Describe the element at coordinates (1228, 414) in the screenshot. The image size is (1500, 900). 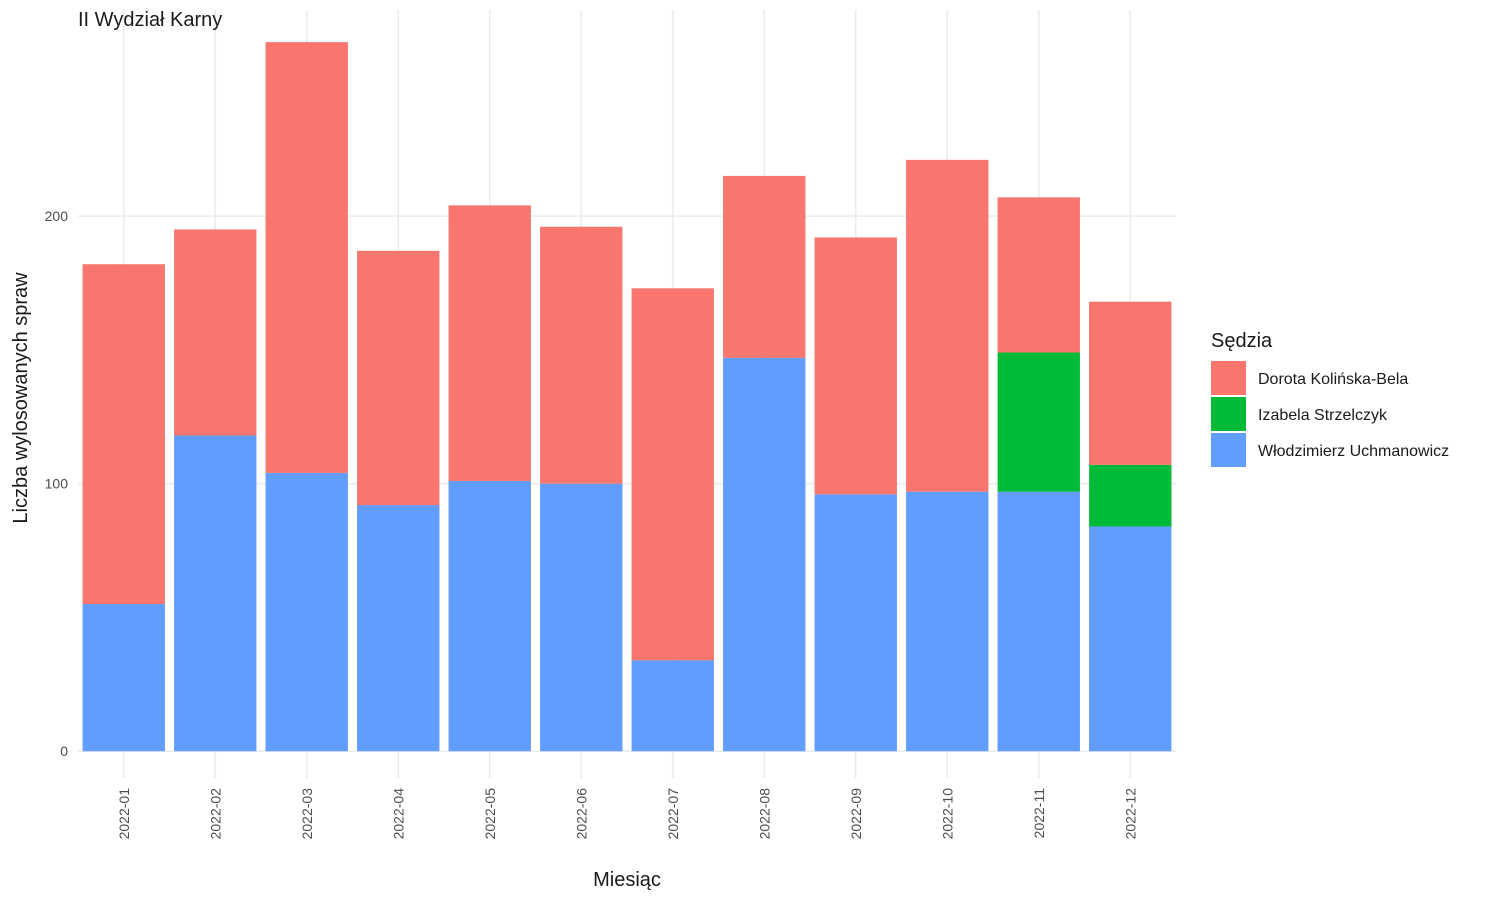
I see `legend-key-izabela-strzelczyk` at that location.